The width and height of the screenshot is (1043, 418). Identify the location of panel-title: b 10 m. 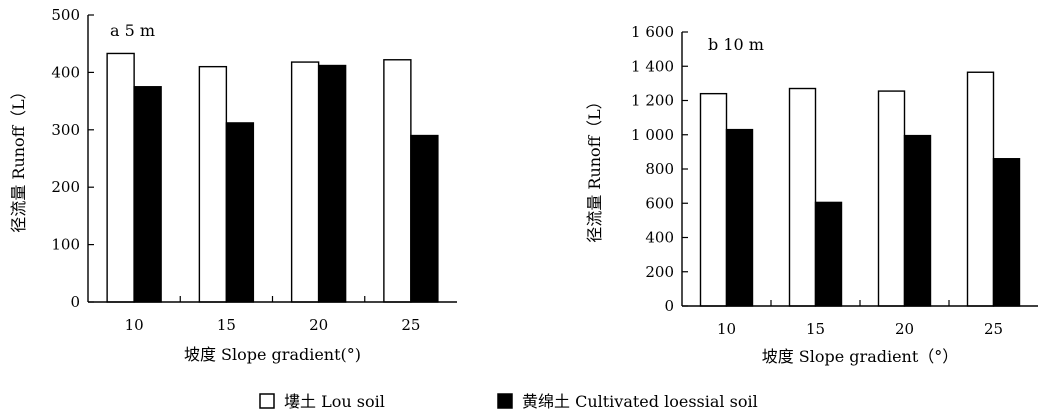
(736, 44).